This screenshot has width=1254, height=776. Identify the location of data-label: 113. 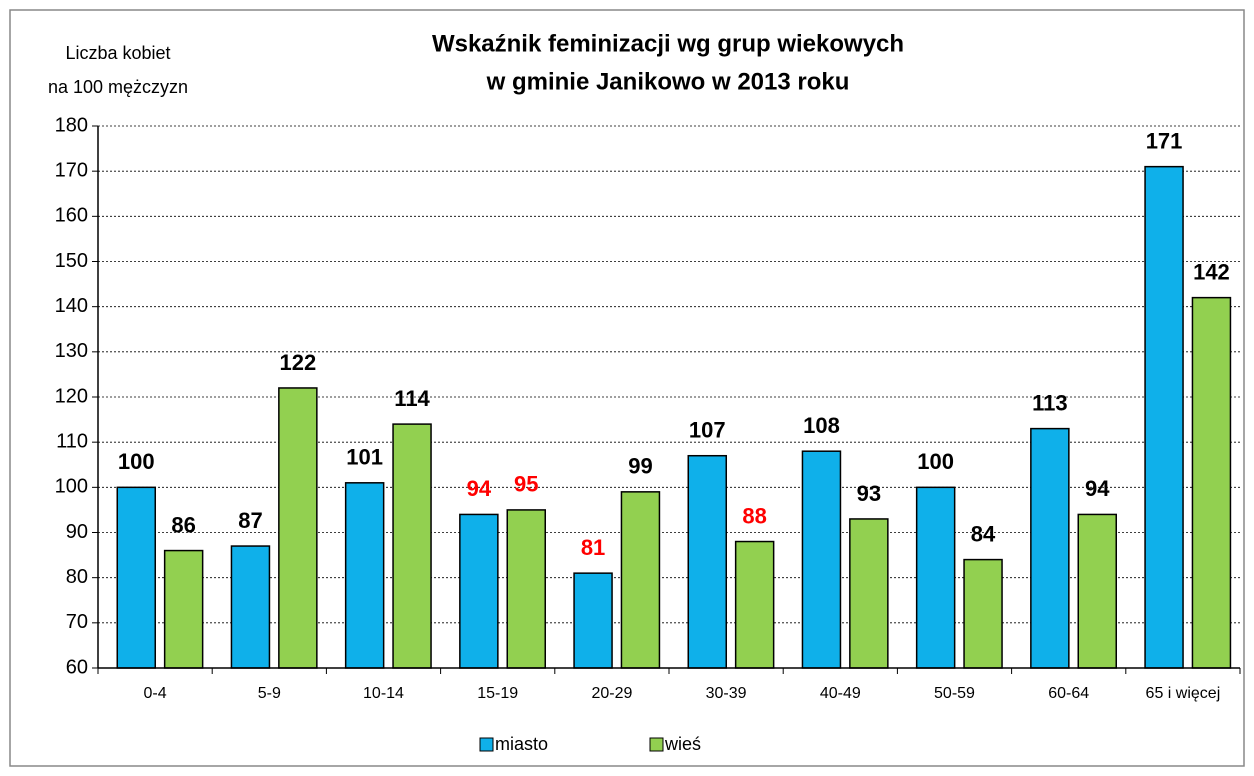
(1050, 402).